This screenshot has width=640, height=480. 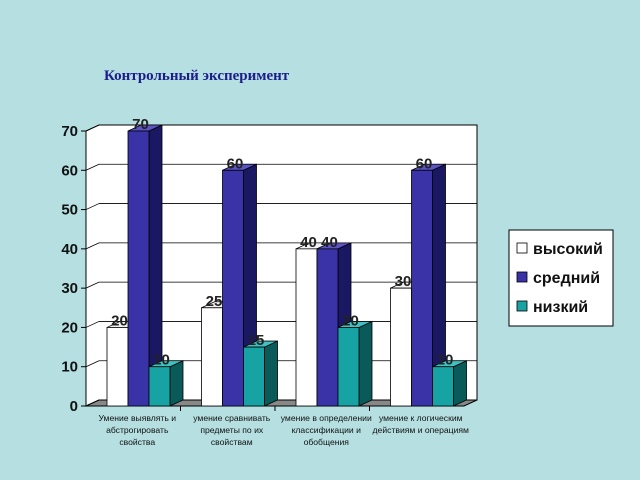 I want to click on y-tick-label: 0, so click(x=74, y=406).